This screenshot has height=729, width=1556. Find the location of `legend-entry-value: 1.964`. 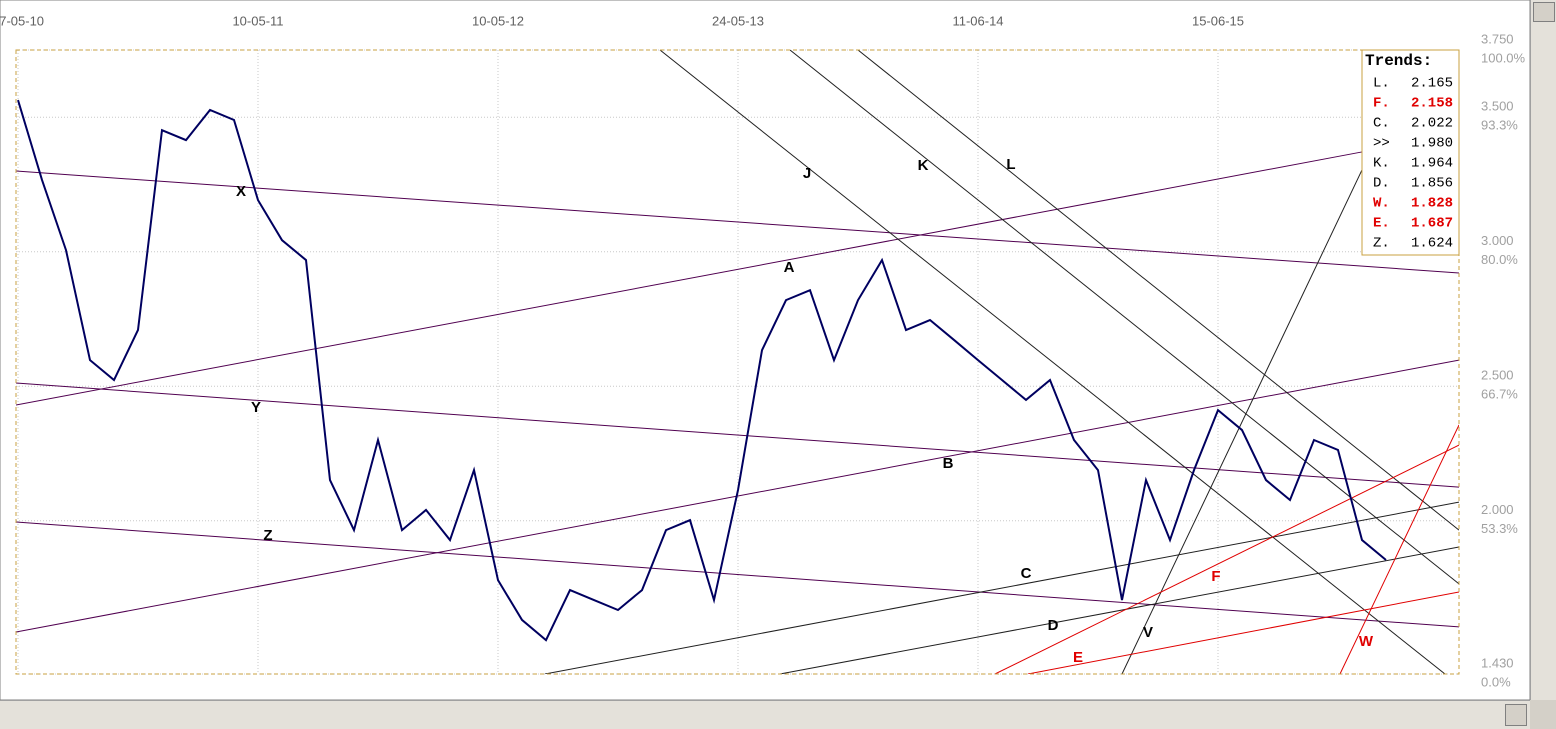

legend-entry-value: 1.964 is located at coordinates (1432, 164).